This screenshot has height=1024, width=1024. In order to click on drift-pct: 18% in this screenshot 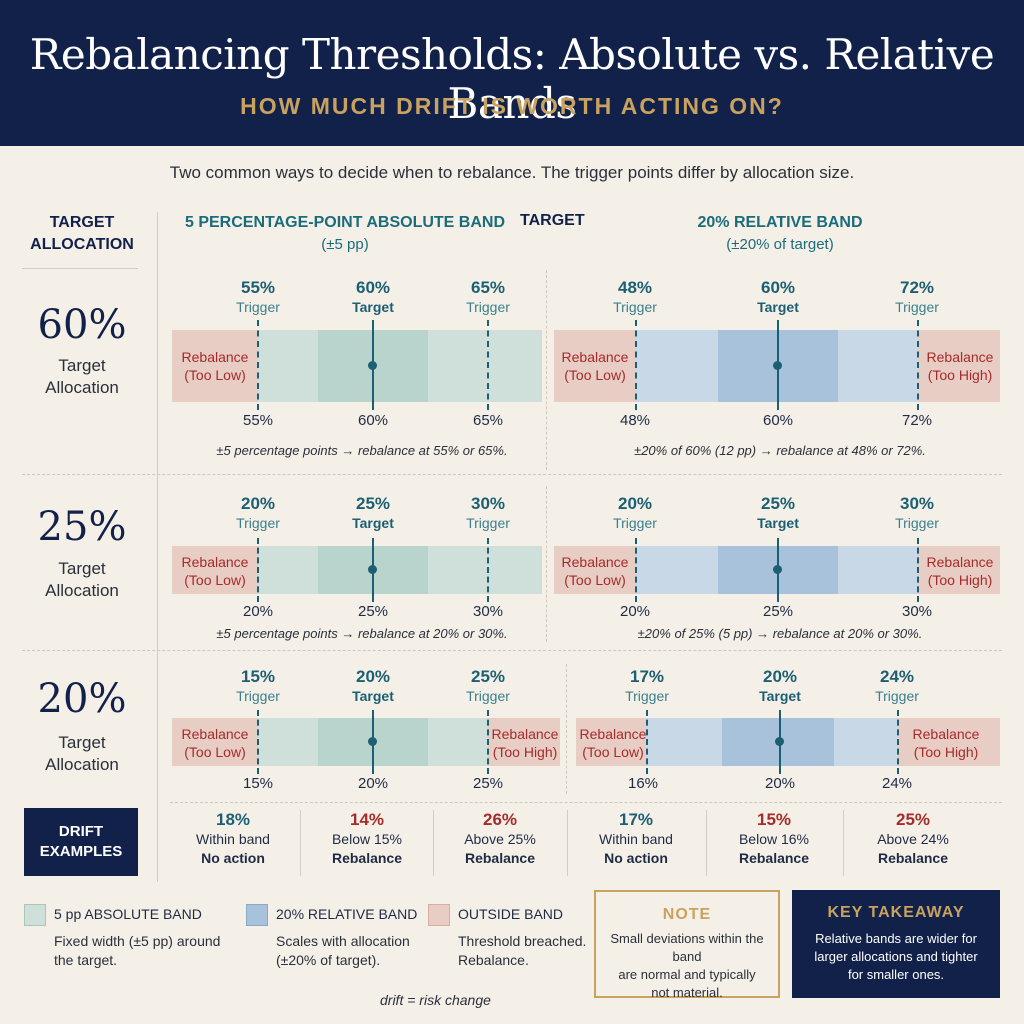, I will do `click(233, 819)`.